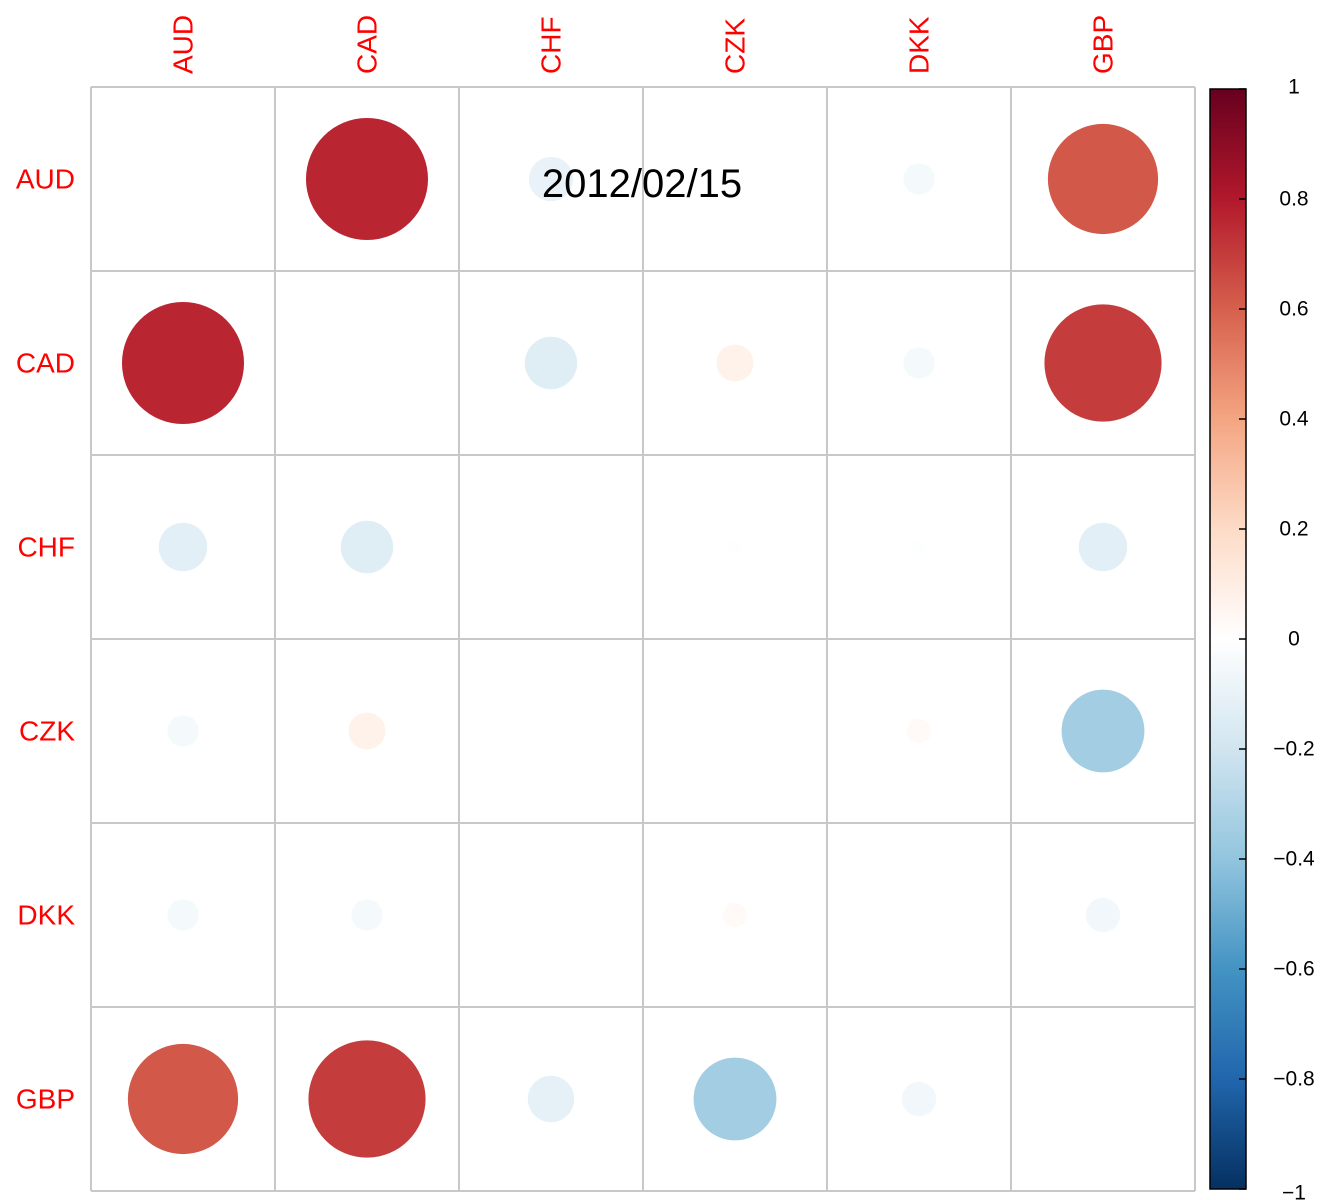  Describe the element at coordinates (47, 731) in the screenshot. I see `row-label-czk: CZK` at that location.